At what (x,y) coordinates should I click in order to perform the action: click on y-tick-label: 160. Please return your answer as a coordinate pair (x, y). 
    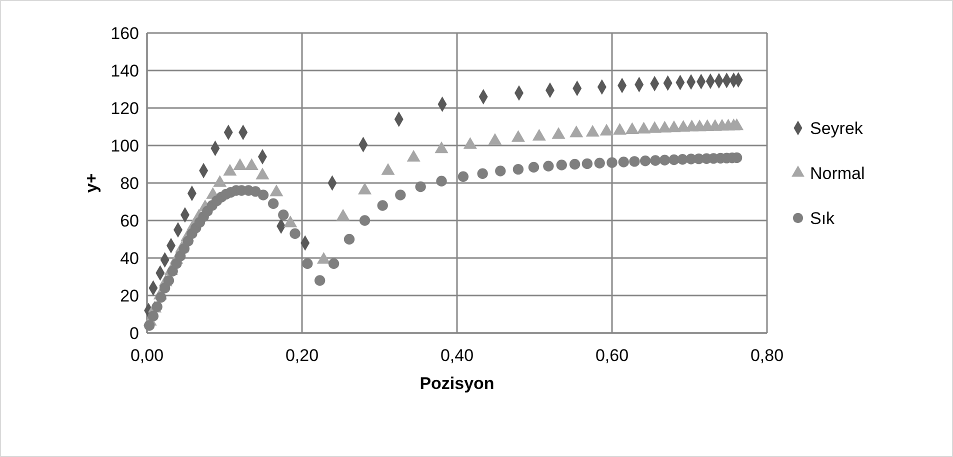
    Looking at the image, I should click on (124, 33).